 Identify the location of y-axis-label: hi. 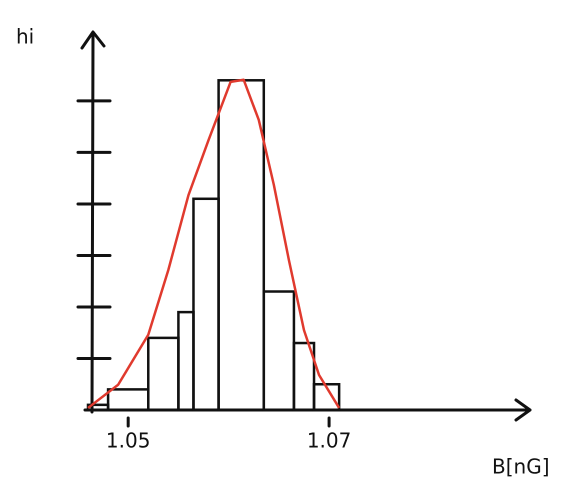
(25, 37).